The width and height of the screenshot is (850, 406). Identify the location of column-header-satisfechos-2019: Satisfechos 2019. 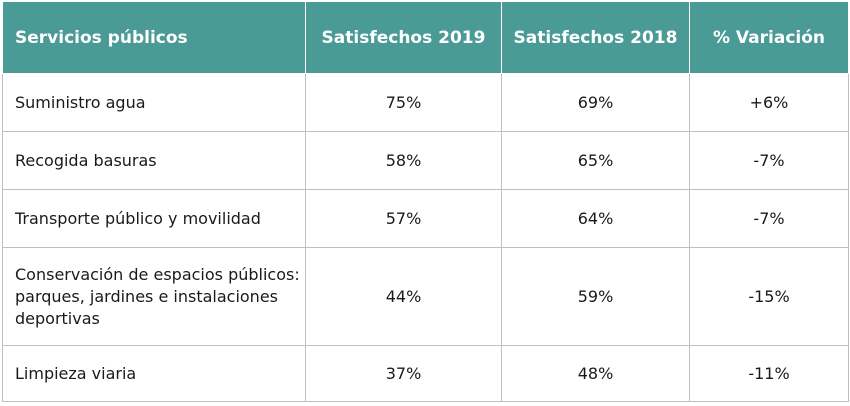
(403, 37).